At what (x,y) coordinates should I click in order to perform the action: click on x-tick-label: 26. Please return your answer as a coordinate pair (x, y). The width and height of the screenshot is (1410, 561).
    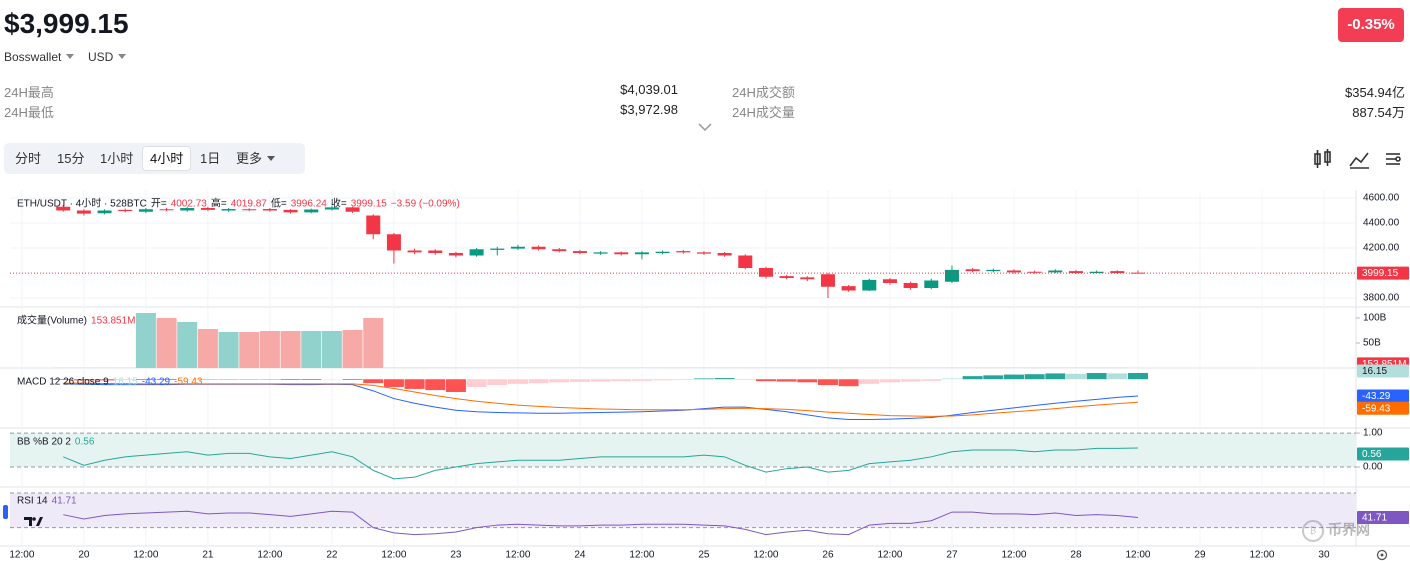
    Looking at the image, I should click on (828, 555).